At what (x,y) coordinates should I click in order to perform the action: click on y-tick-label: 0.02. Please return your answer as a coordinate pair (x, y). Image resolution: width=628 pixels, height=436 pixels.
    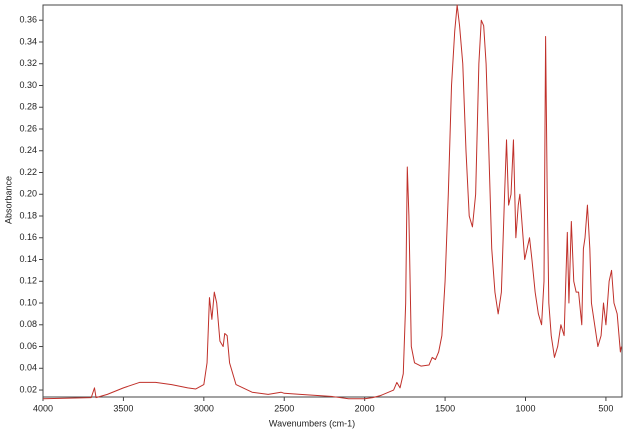
    Looking at the image, I should click on (28, 389).